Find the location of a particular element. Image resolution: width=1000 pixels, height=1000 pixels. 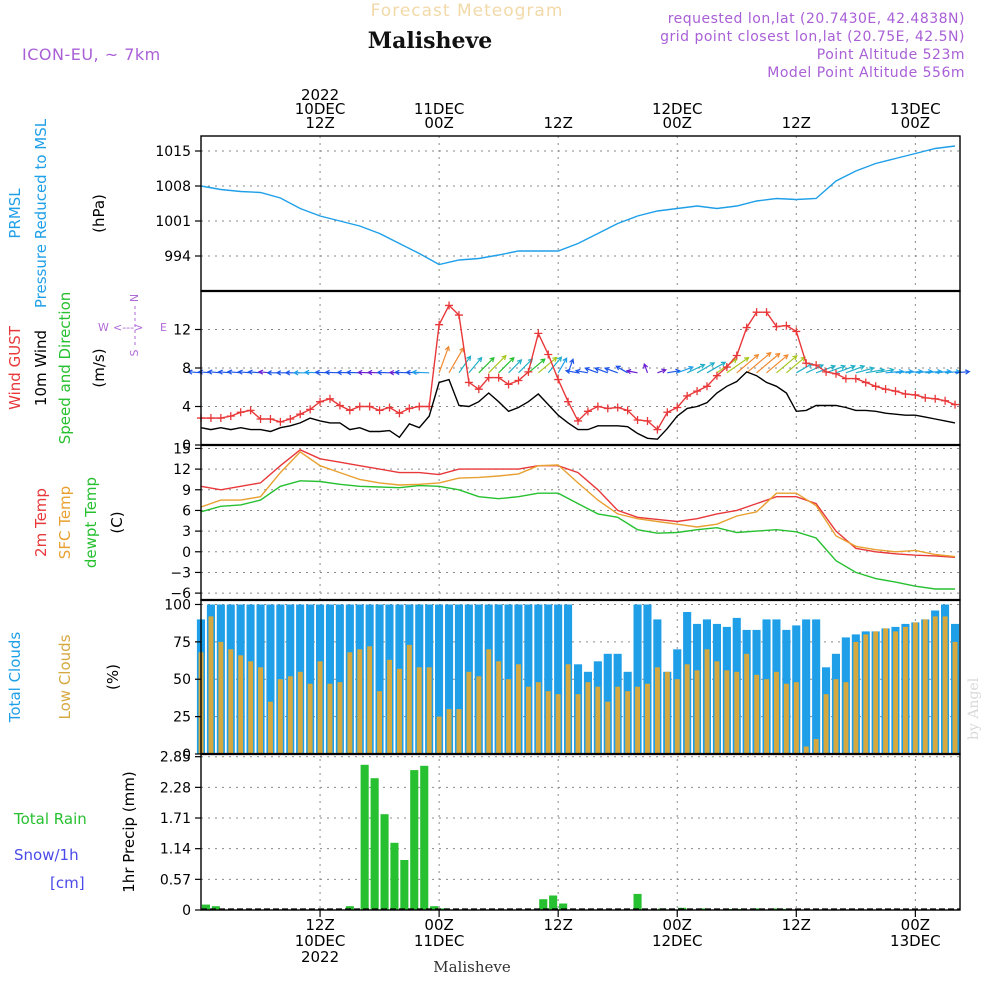

temp-line-dewpt-temp is located at coordinates (577, 535).